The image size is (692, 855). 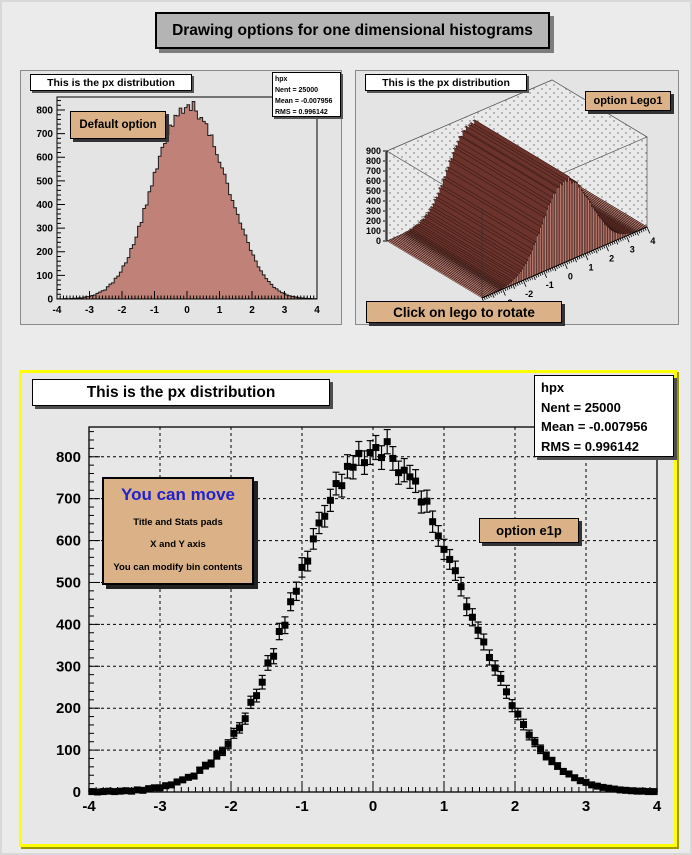 What do you see at coordinates (628, 101) in the screenshot?
I see `option-lego1-button: option Lego1` at bounding box center [628, 101].